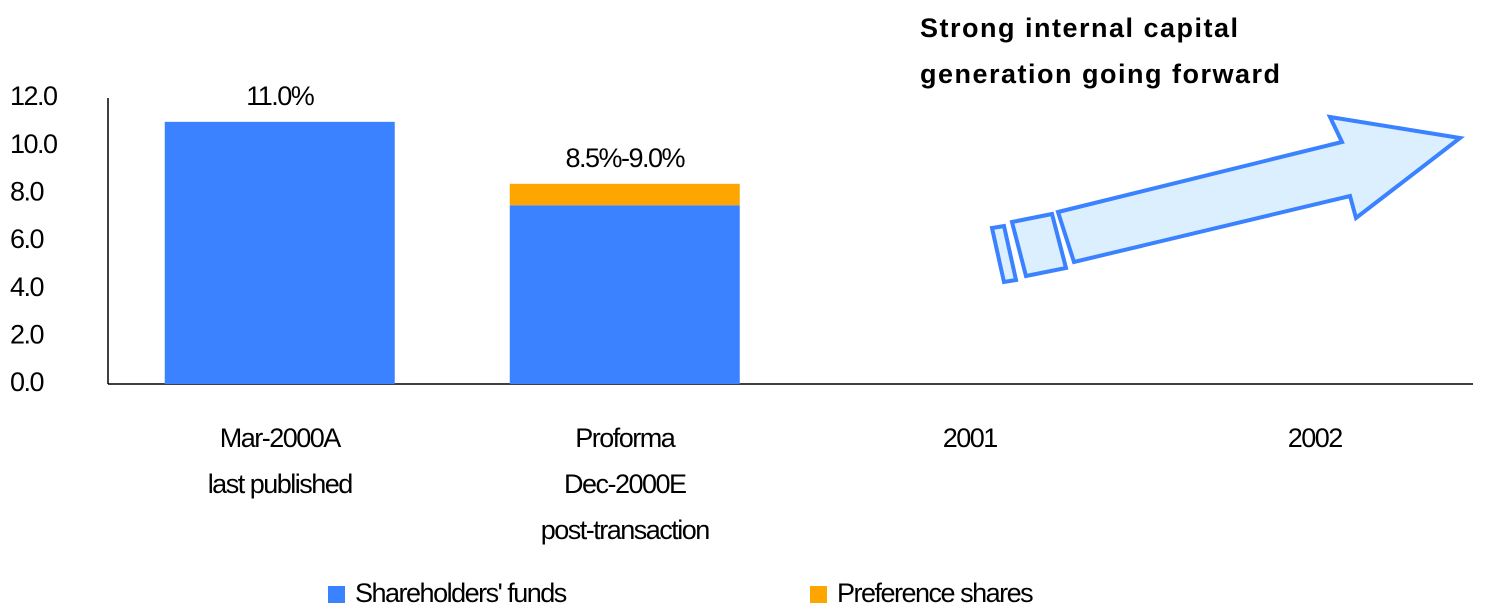  I want to click on data-label: 11.0%, so click(280, 96).